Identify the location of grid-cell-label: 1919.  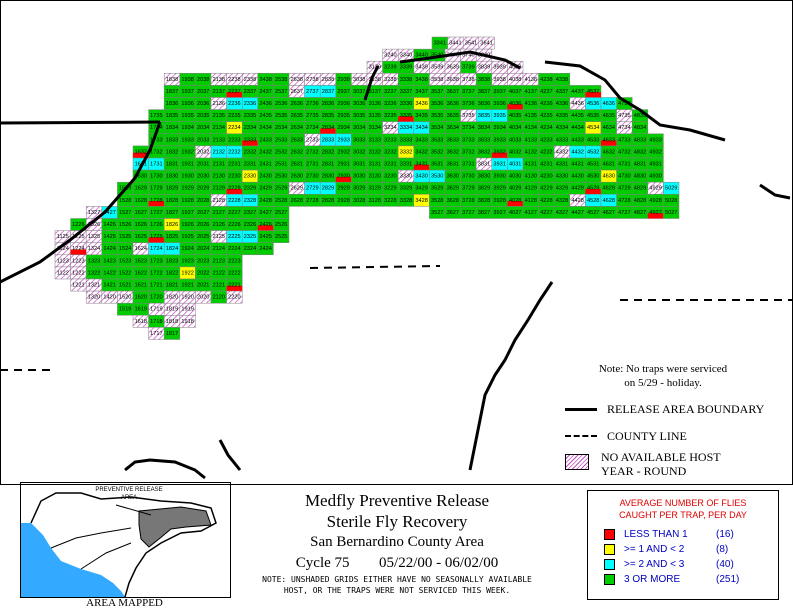
(187, 310).